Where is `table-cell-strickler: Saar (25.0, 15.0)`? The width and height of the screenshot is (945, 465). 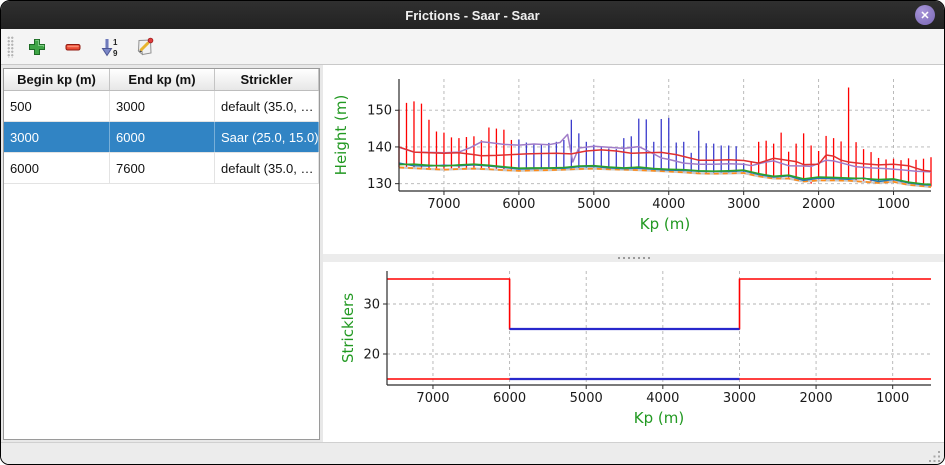
table-cell-strickler: Saar (25.0, 15.0) is located at coordinates (267, 137).